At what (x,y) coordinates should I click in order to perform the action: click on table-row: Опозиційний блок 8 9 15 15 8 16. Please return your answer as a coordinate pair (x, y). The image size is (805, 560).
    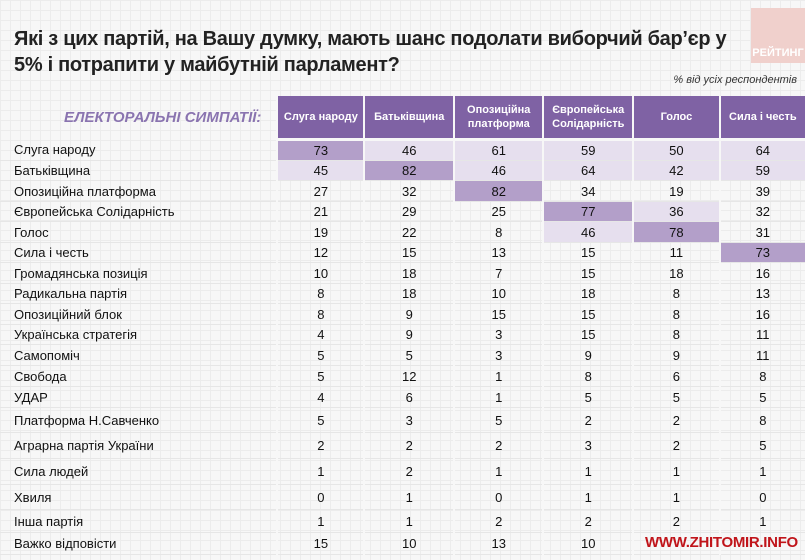
    Looking at the image, I should click on (402, 314).